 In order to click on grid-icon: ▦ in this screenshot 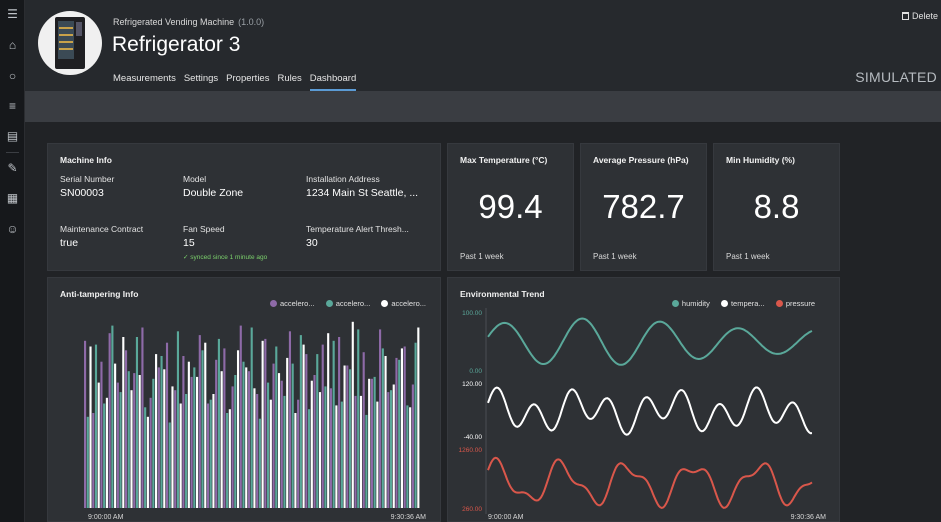, I will do `click(12, 198)`.